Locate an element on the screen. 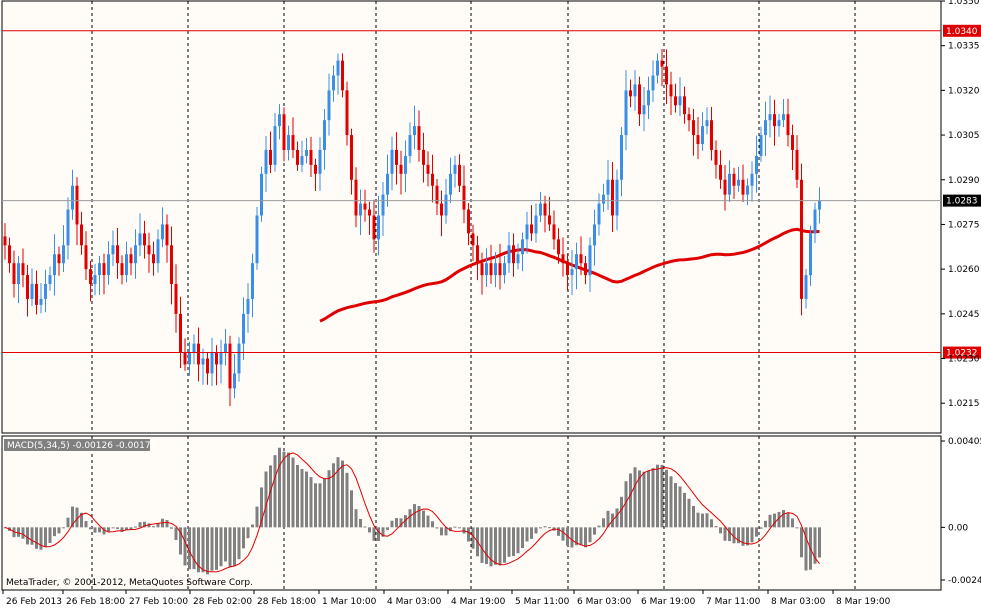 This screenshot has width=981, height=608. price-tick-2: 1.0320 is located at coordinates (960, 91).